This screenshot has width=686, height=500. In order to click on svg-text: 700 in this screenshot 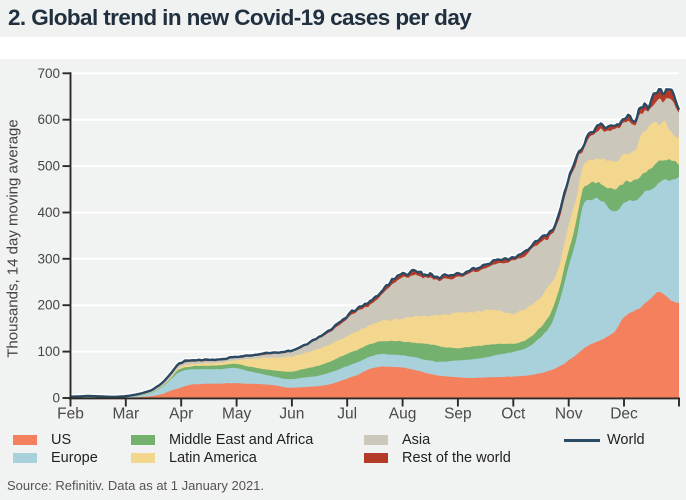, I will do `click(48, 73)`.